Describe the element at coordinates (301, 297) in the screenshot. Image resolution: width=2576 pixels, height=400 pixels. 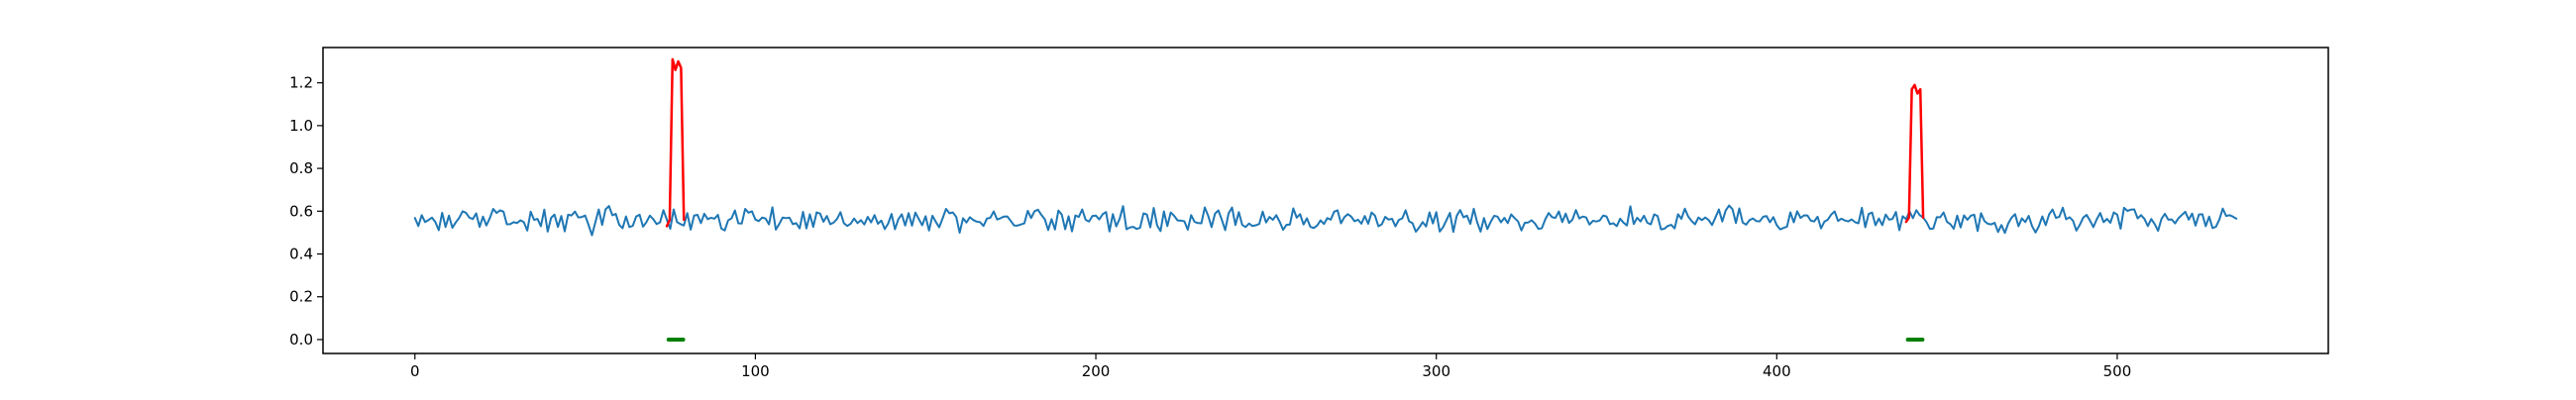
I see `y-tick-label-1: 0.2` at that location.